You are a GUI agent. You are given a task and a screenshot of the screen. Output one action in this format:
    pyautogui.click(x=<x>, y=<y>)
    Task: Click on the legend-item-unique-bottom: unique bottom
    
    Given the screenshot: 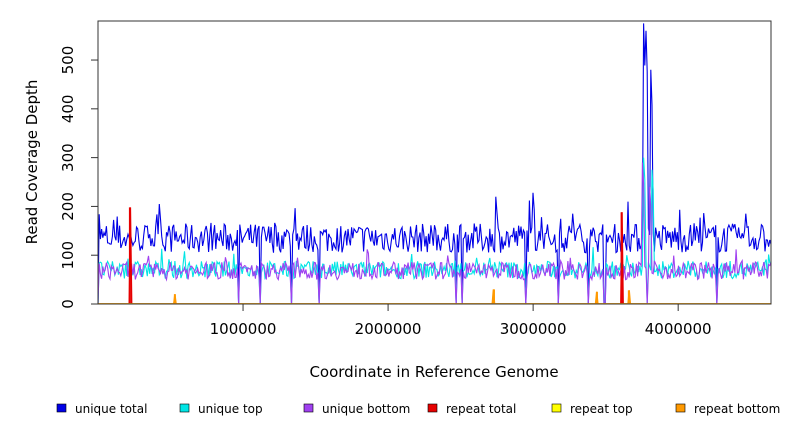 What is the action you would take?
    pyautogui.click(x=356, y=409)
    